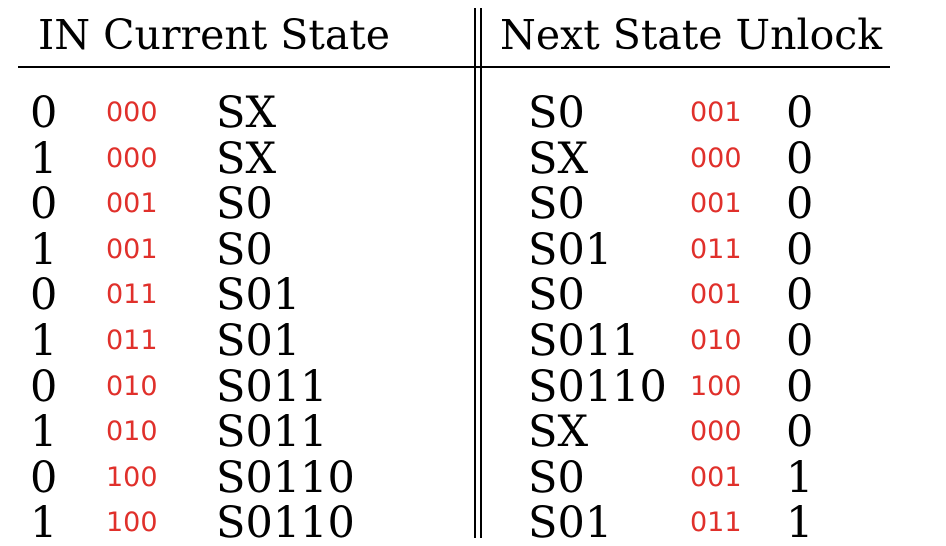  Describe the element at coordinates (716, 340) in the screenshot. I see `next-code: 010` at that location.